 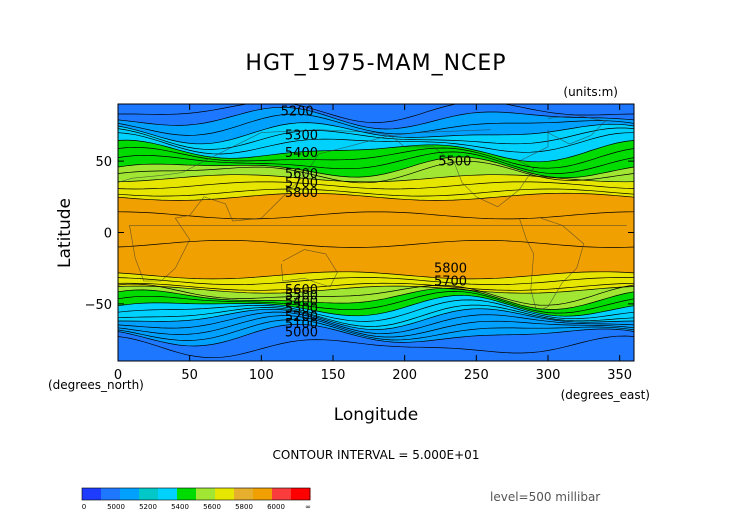 What do you see at coordinates (333, 375) in the screenshot?
I see `x-tick-label: 150` at bounding box center [333, 375].